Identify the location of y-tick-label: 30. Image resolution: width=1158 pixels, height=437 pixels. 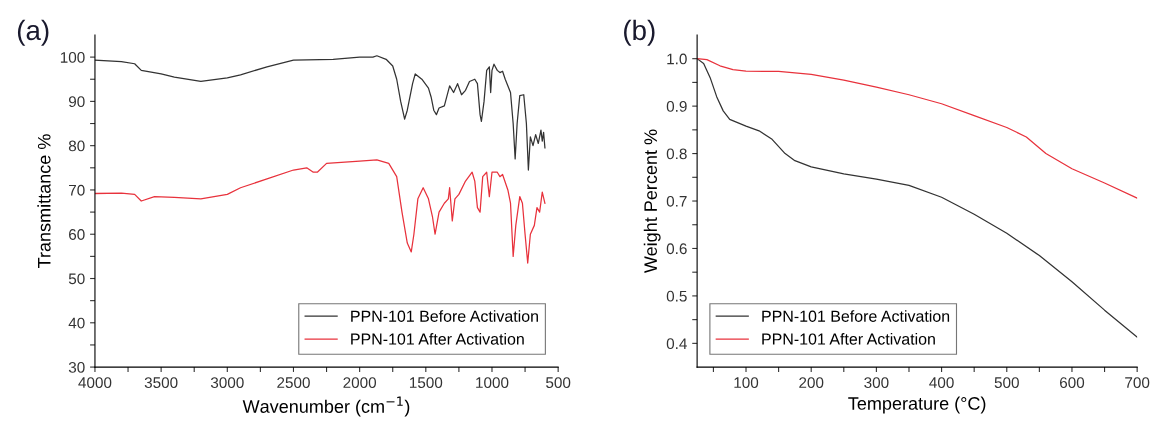
(76, 367).